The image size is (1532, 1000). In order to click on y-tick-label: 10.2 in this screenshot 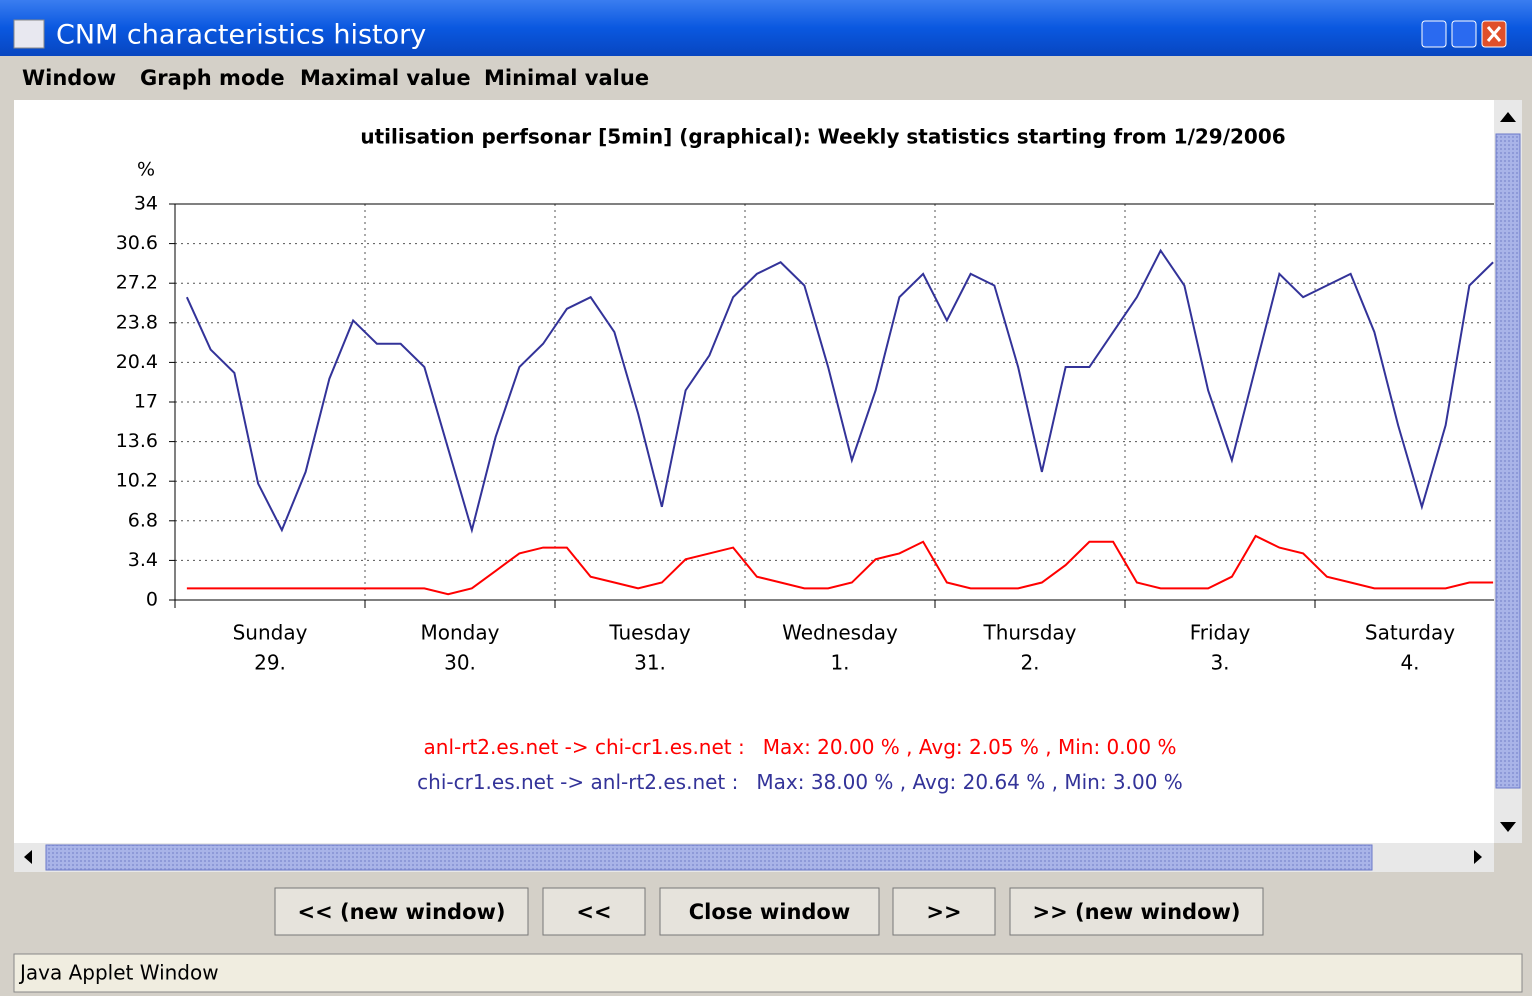, I will do `click(137, 481)`.